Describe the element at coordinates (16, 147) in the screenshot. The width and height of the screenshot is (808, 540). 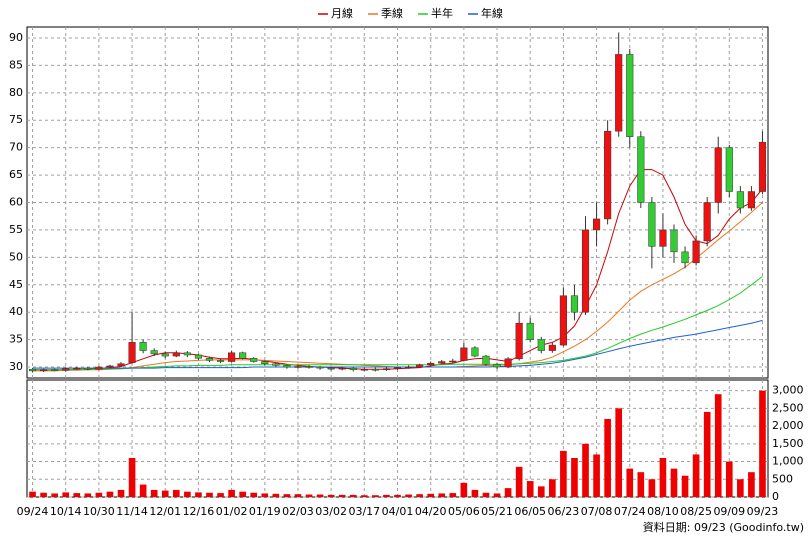
I see `y-tick-label: 70` at that location.